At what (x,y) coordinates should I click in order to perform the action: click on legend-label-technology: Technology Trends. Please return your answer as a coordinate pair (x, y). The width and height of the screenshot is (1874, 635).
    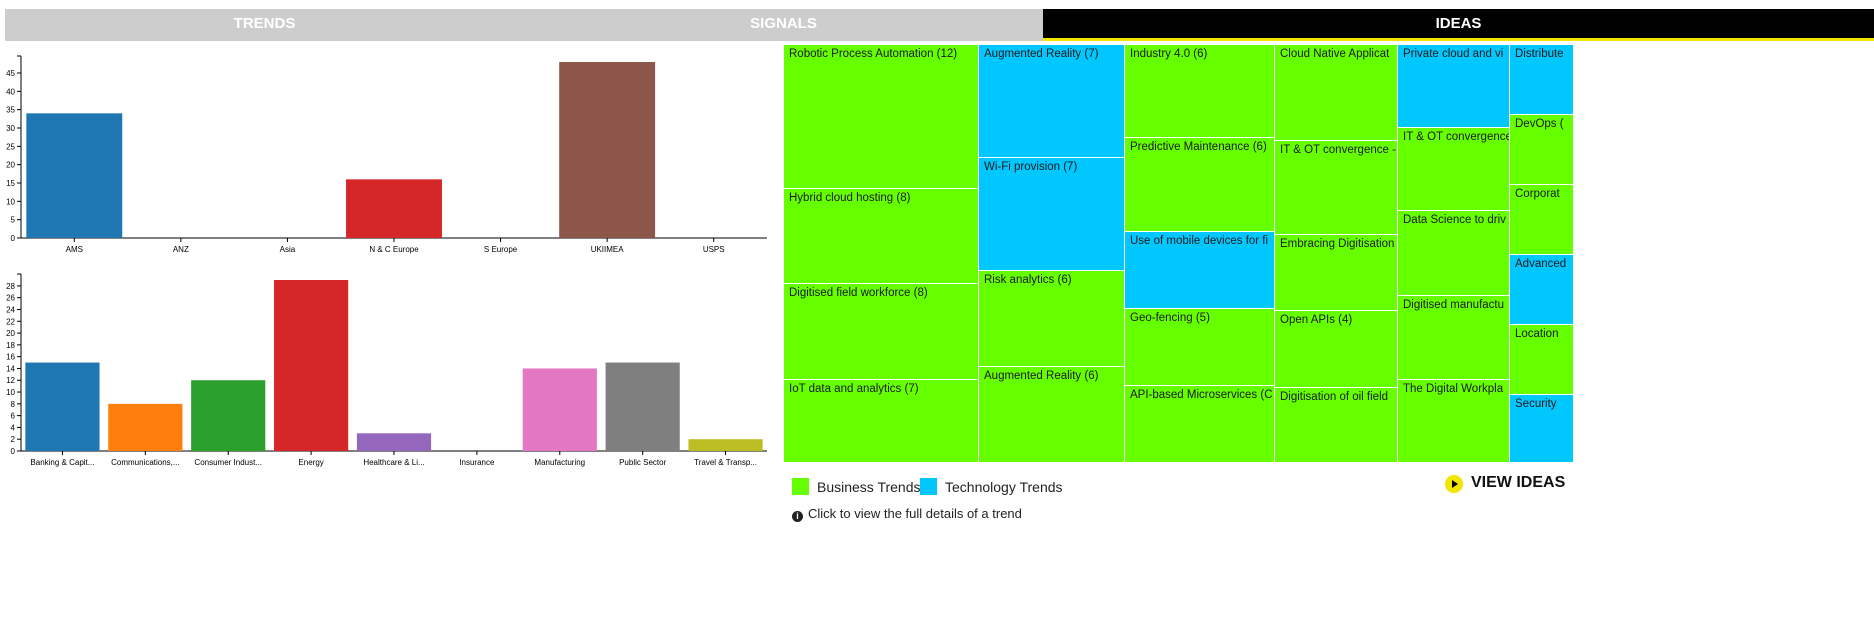
    Looking at the image, I should click on (1004, 487).